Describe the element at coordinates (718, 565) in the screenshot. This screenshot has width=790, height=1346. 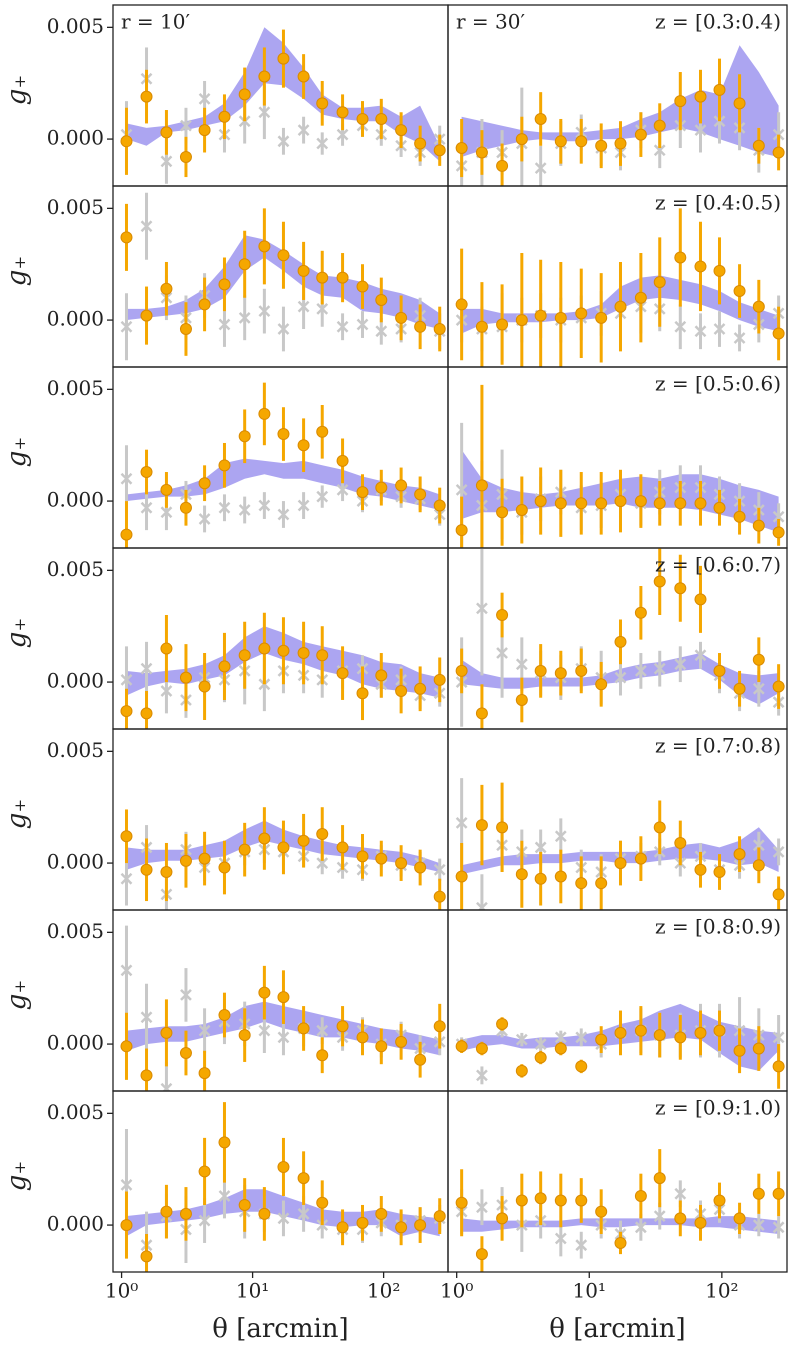
I see `redshift-label: z = [0.6:0.7)` at that location.